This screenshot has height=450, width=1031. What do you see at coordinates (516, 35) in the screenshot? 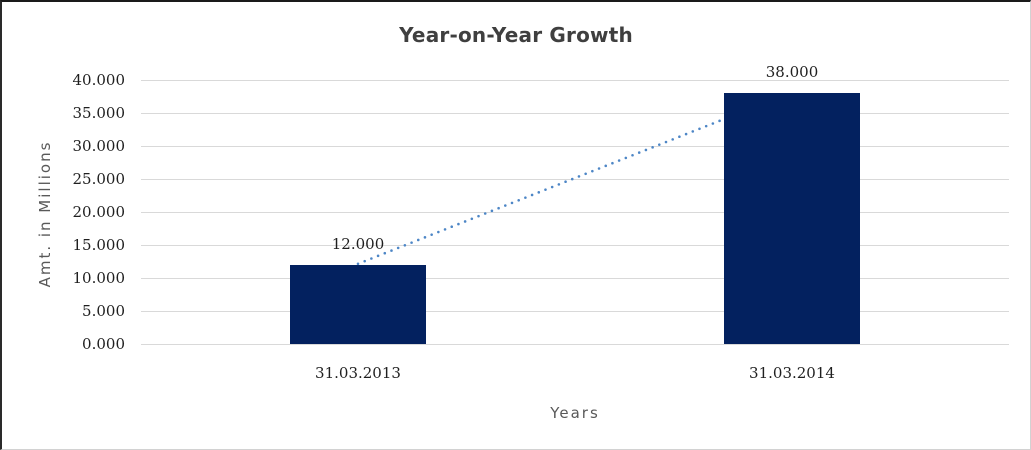
I see `chart-title: Year-on-Year Growth` at bounding box center [516, 35].